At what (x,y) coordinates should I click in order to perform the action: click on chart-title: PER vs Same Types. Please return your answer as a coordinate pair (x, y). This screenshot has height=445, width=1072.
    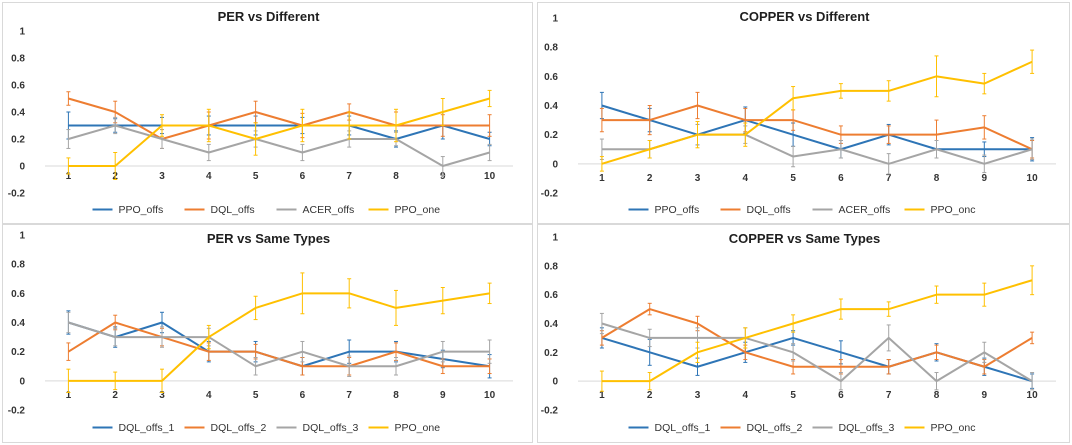
    Looking at the image, I should click on (268, 238).